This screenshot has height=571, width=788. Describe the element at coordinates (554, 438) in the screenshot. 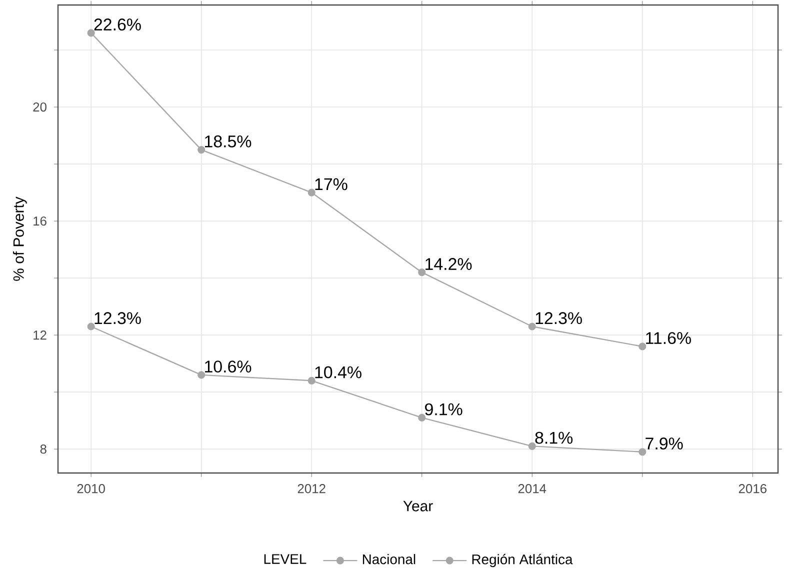

I see `data-label: 8.1%` at that location.